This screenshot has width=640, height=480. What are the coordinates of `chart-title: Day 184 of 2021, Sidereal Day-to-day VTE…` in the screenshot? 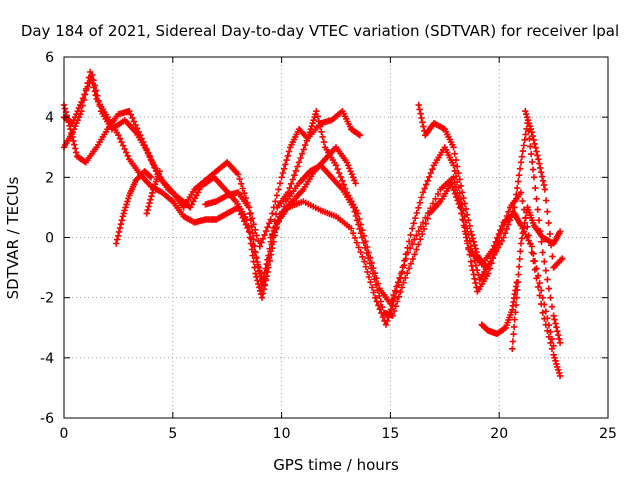 It's located at (320, 31).